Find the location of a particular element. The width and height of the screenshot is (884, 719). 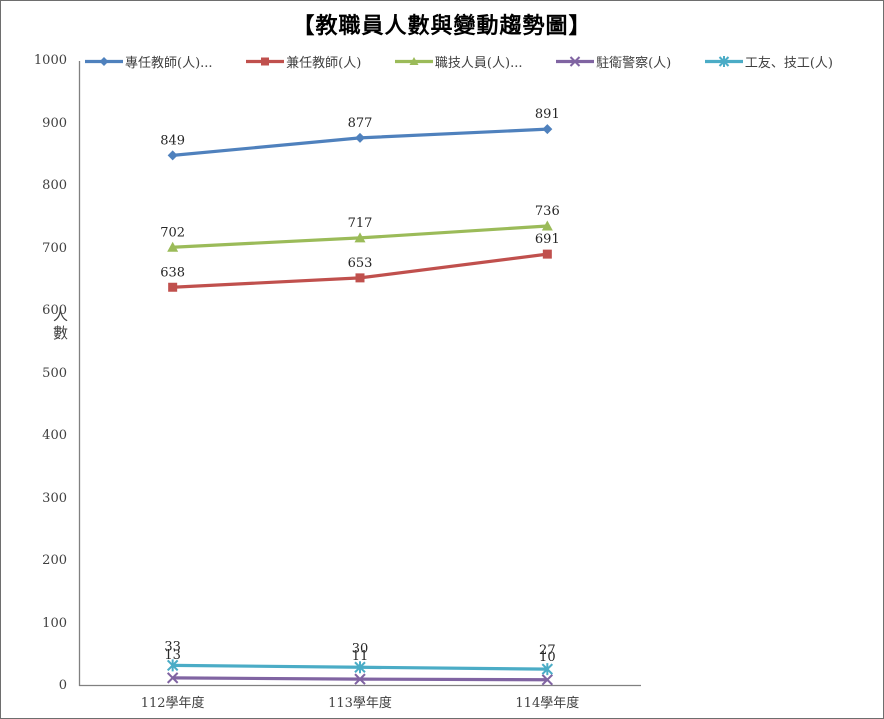

series-2: 702 717 736 is located at coordinates (360, 228).